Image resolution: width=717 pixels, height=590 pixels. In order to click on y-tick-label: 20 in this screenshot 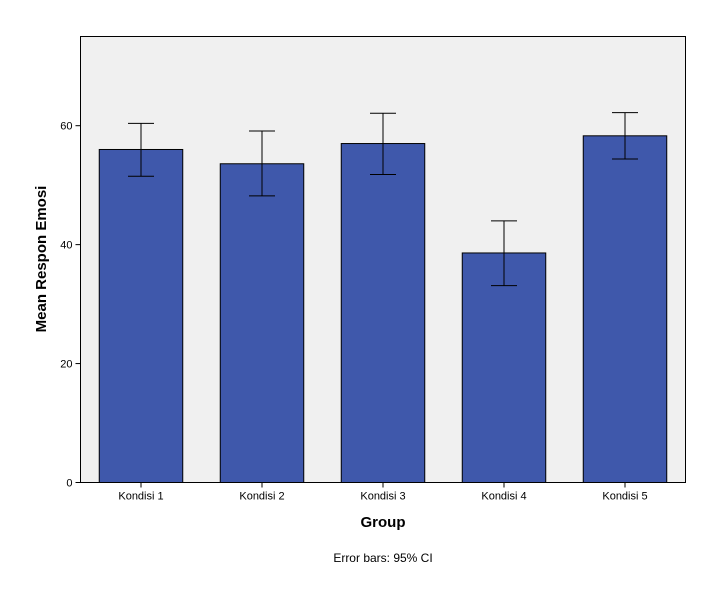, I will do `click(66, 365)`.